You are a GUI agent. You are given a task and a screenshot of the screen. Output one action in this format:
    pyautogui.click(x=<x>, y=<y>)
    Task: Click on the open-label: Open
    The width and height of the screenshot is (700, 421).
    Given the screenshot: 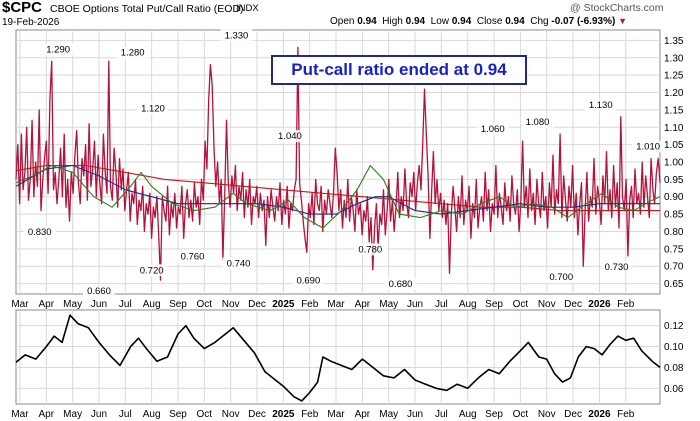 What is the action you would take?
    pyautogui.click(x=342, y=21)
    